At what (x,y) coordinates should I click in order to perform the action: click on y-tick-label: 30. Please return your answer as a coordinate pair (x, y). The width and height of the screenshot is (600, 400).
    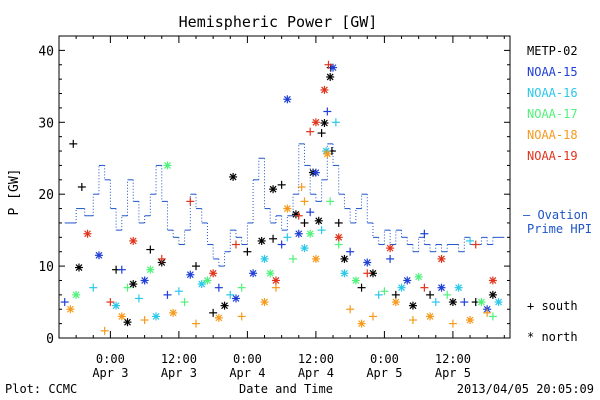
    Looking at the image, I should click on (46, 123).